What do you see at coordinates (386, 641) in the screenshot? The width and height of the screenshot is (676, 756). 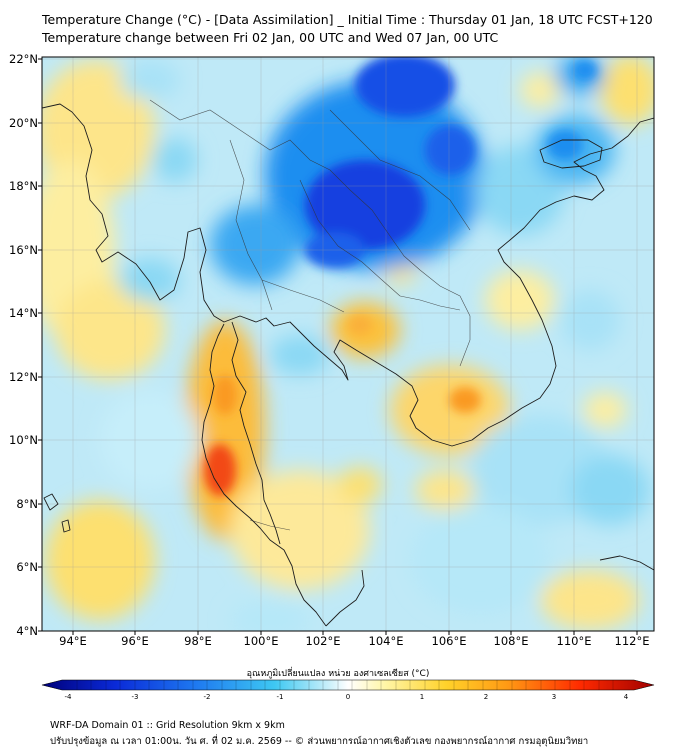 I see `lon-label: 104°E` at bounding box center [386, 641].